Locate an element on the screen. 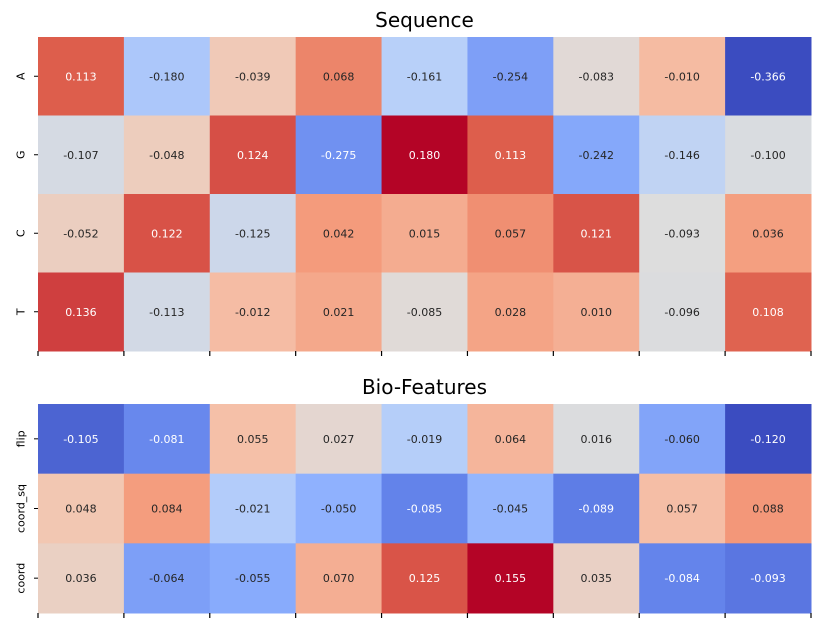 This screenshot has width=822, height=626. cell-value-label: -0.125 is located at coordinates (252, 233).